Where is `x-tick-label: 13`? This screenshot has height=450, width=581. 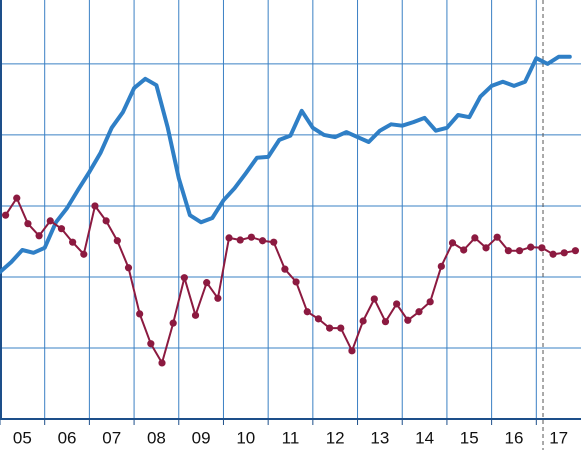
x-tick-label: 13 is located at coordinates (379, 437).